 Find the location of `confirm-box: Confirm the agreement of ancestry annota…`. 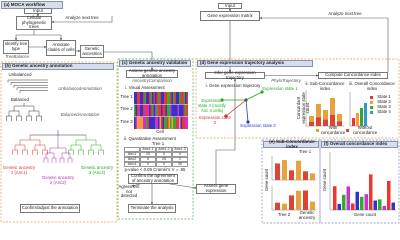

confirm-box: Confirm the agreement of ancestry annota… is located at coordinates (153, 178).